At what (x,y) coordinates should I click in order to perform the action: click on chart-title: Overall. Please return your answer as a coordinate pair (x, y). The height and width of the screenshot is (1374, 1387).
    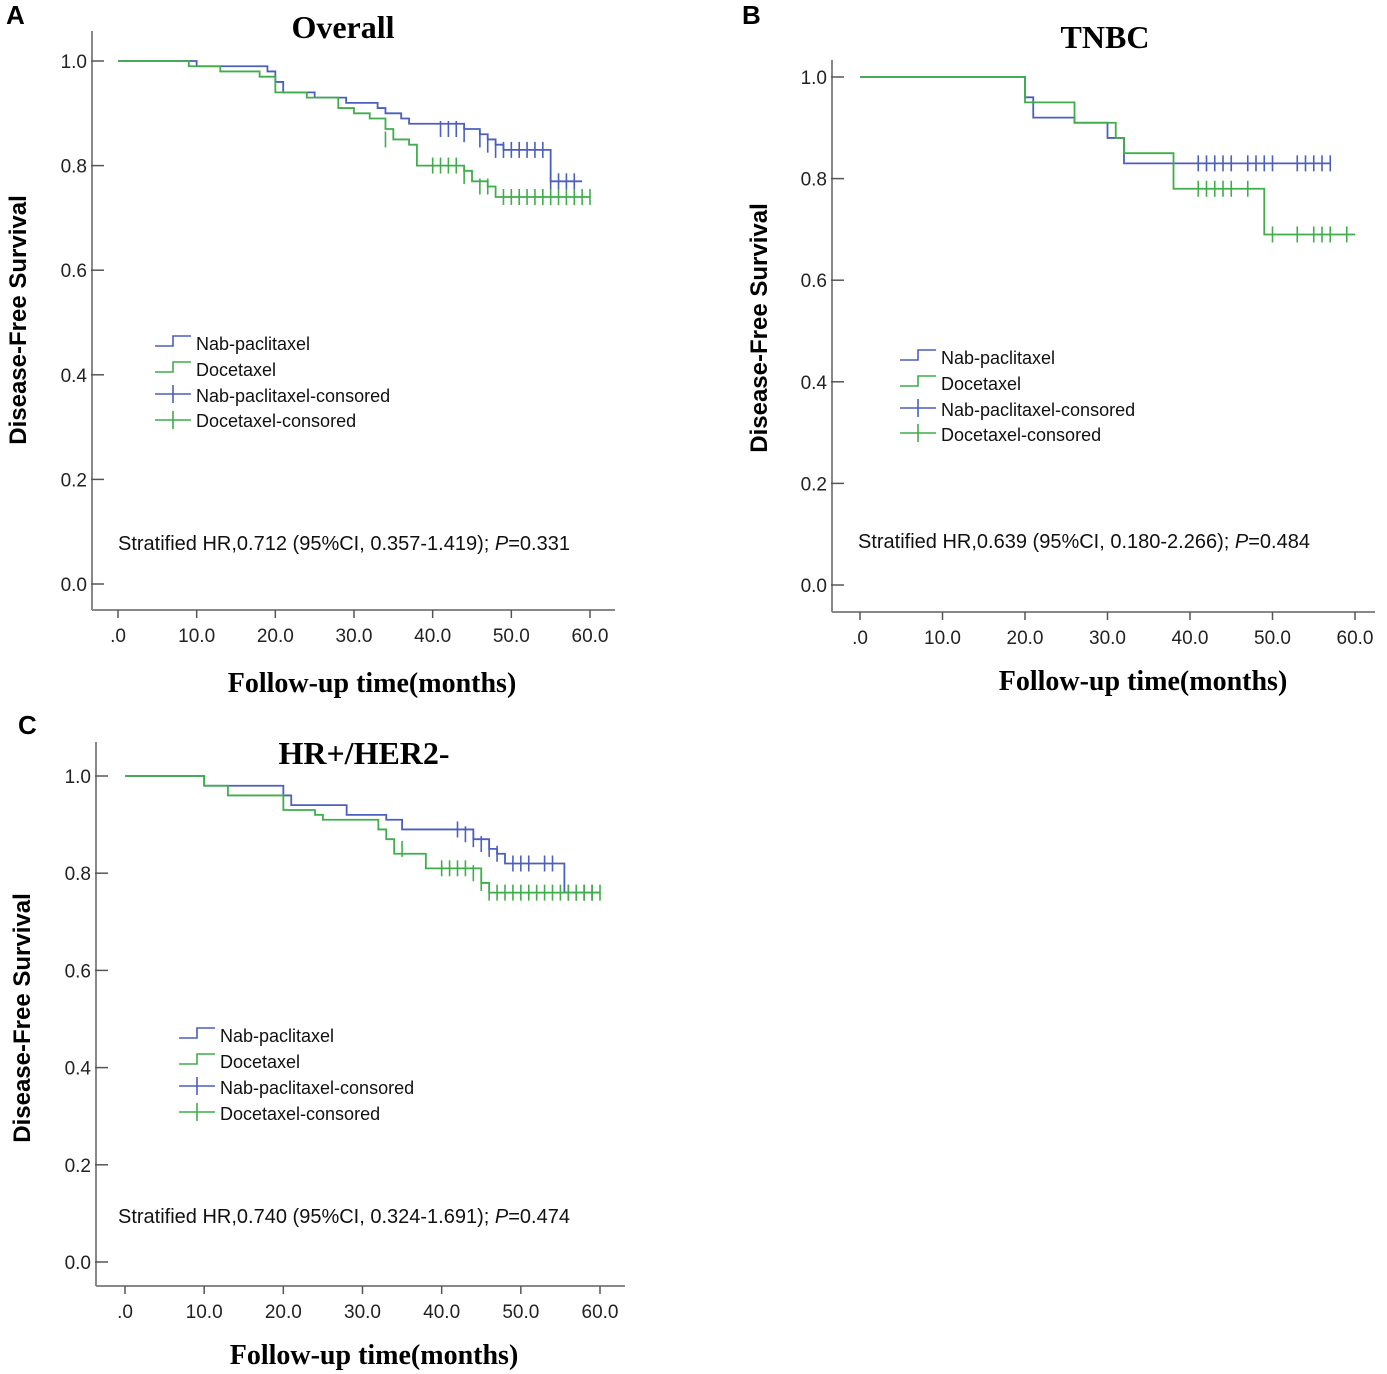
    Looking at the image, I should click on (342, 27).